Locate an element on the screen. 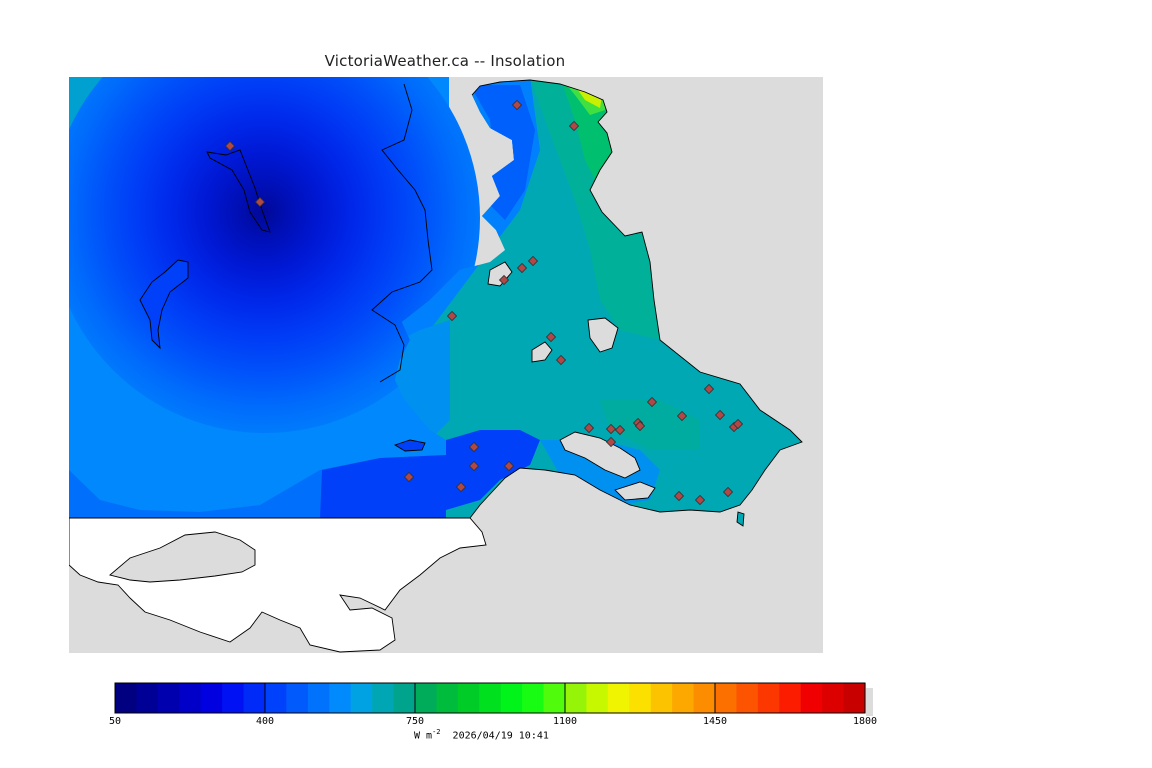 The width and height of the screenshot is (1152, 768). colorbar-units: W m-2 2026/04/19 10:41 is located at coordinates (481, 734).